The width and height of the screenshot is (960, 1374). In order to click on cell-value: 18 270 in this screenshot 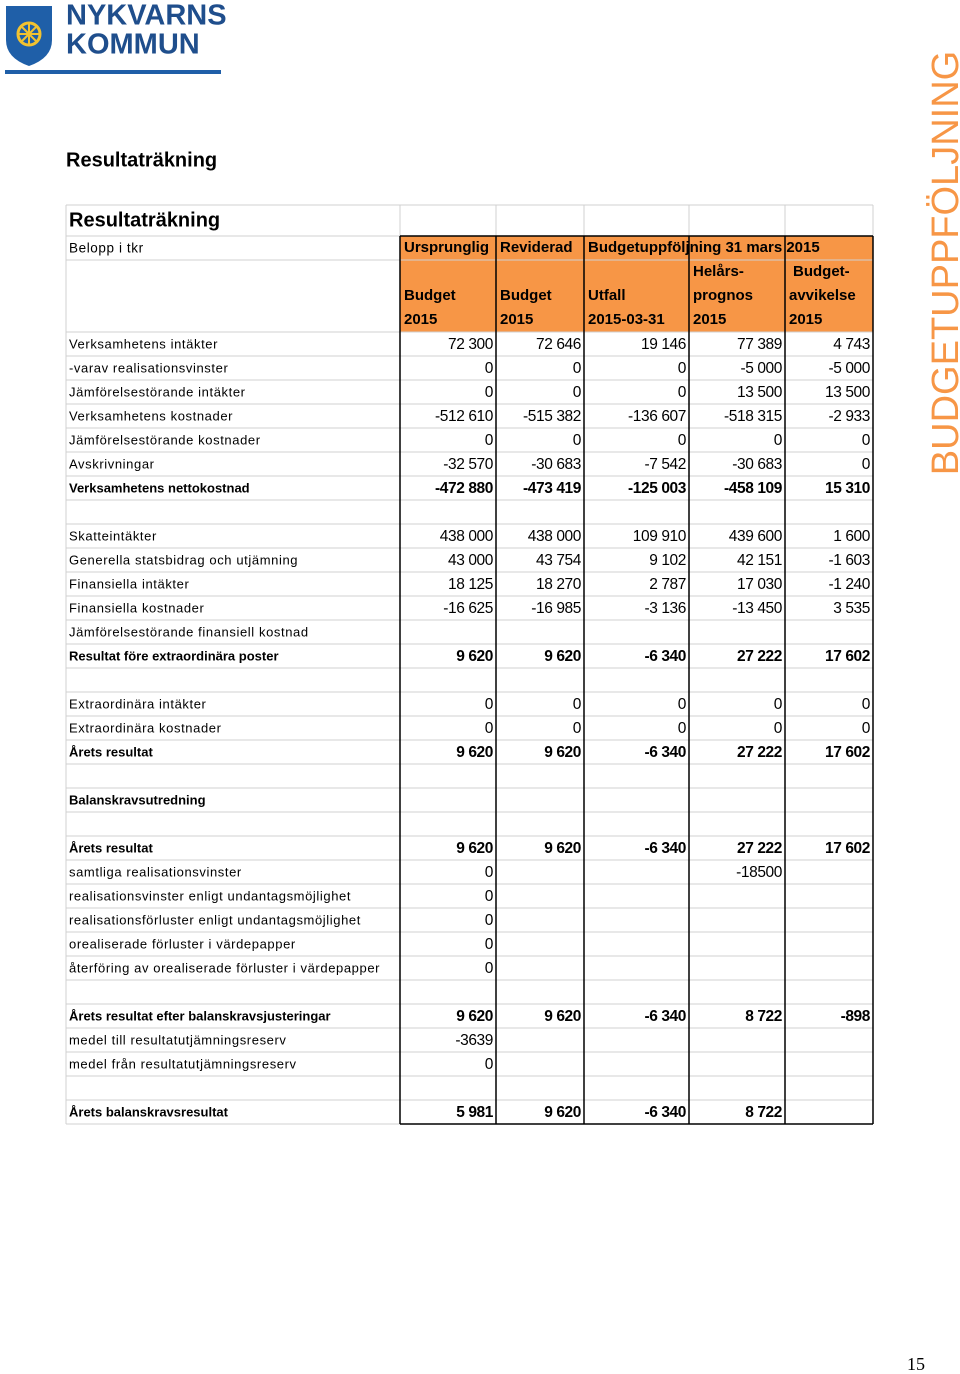, I will do `click(559, 584)`.